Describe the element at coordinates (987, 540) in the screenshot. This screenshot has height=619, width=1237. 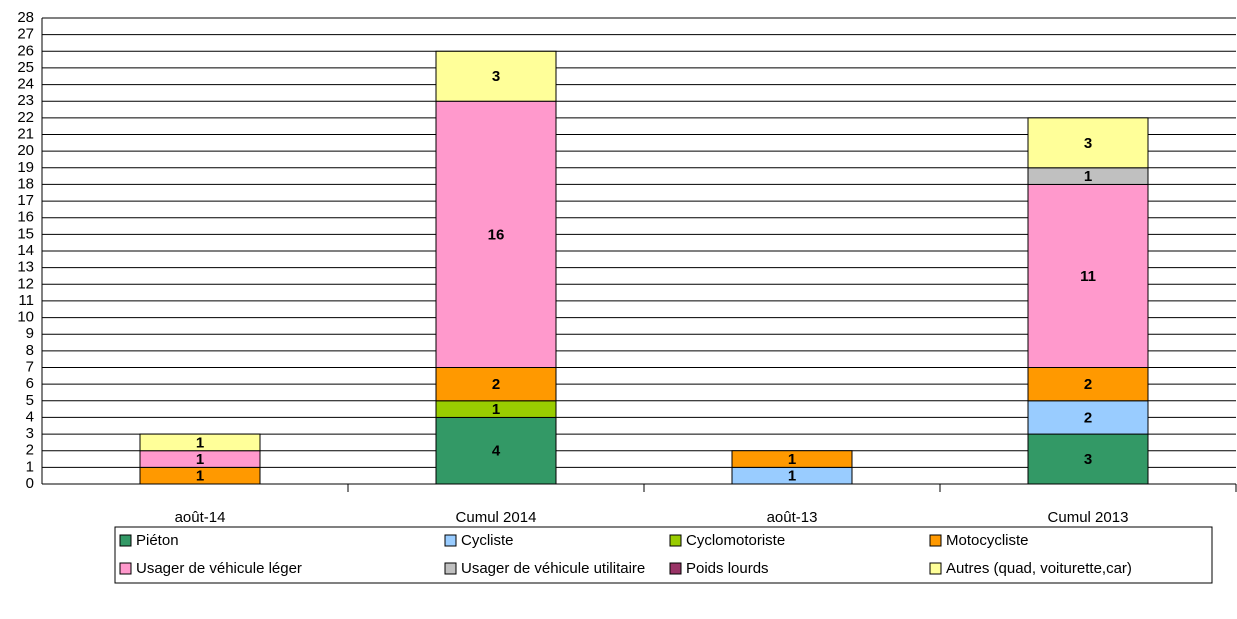
I see `legend-label: Motocycliste` at that location.